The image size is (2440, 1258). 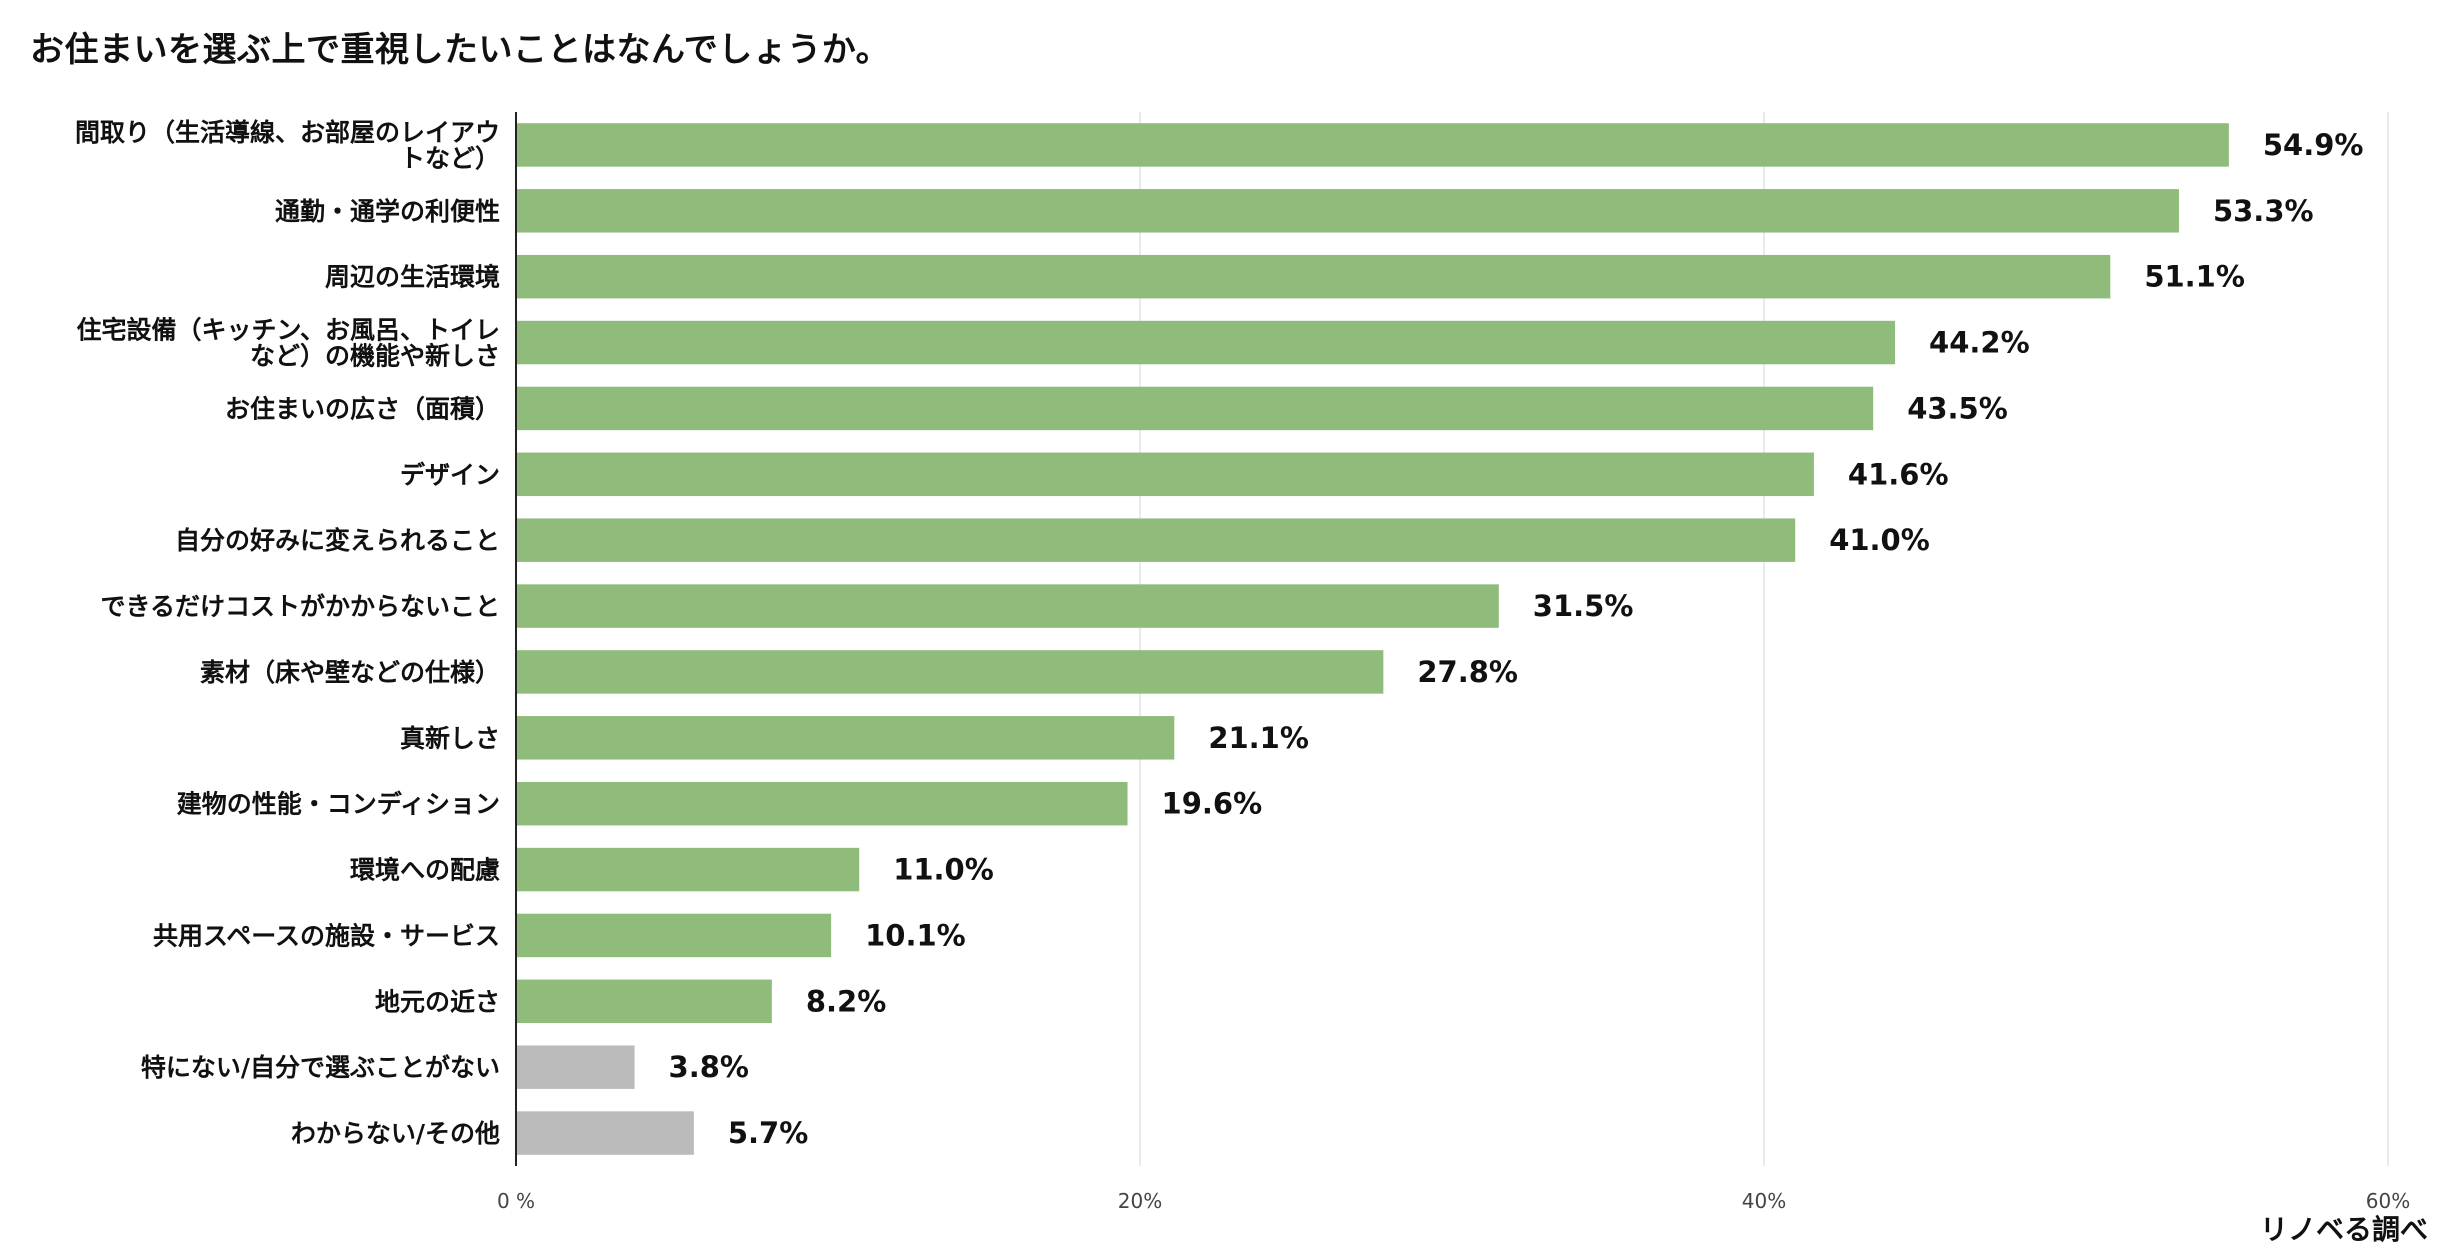 I want to click on category-label: 周辺の生活環境, so click(x=412, y=277).